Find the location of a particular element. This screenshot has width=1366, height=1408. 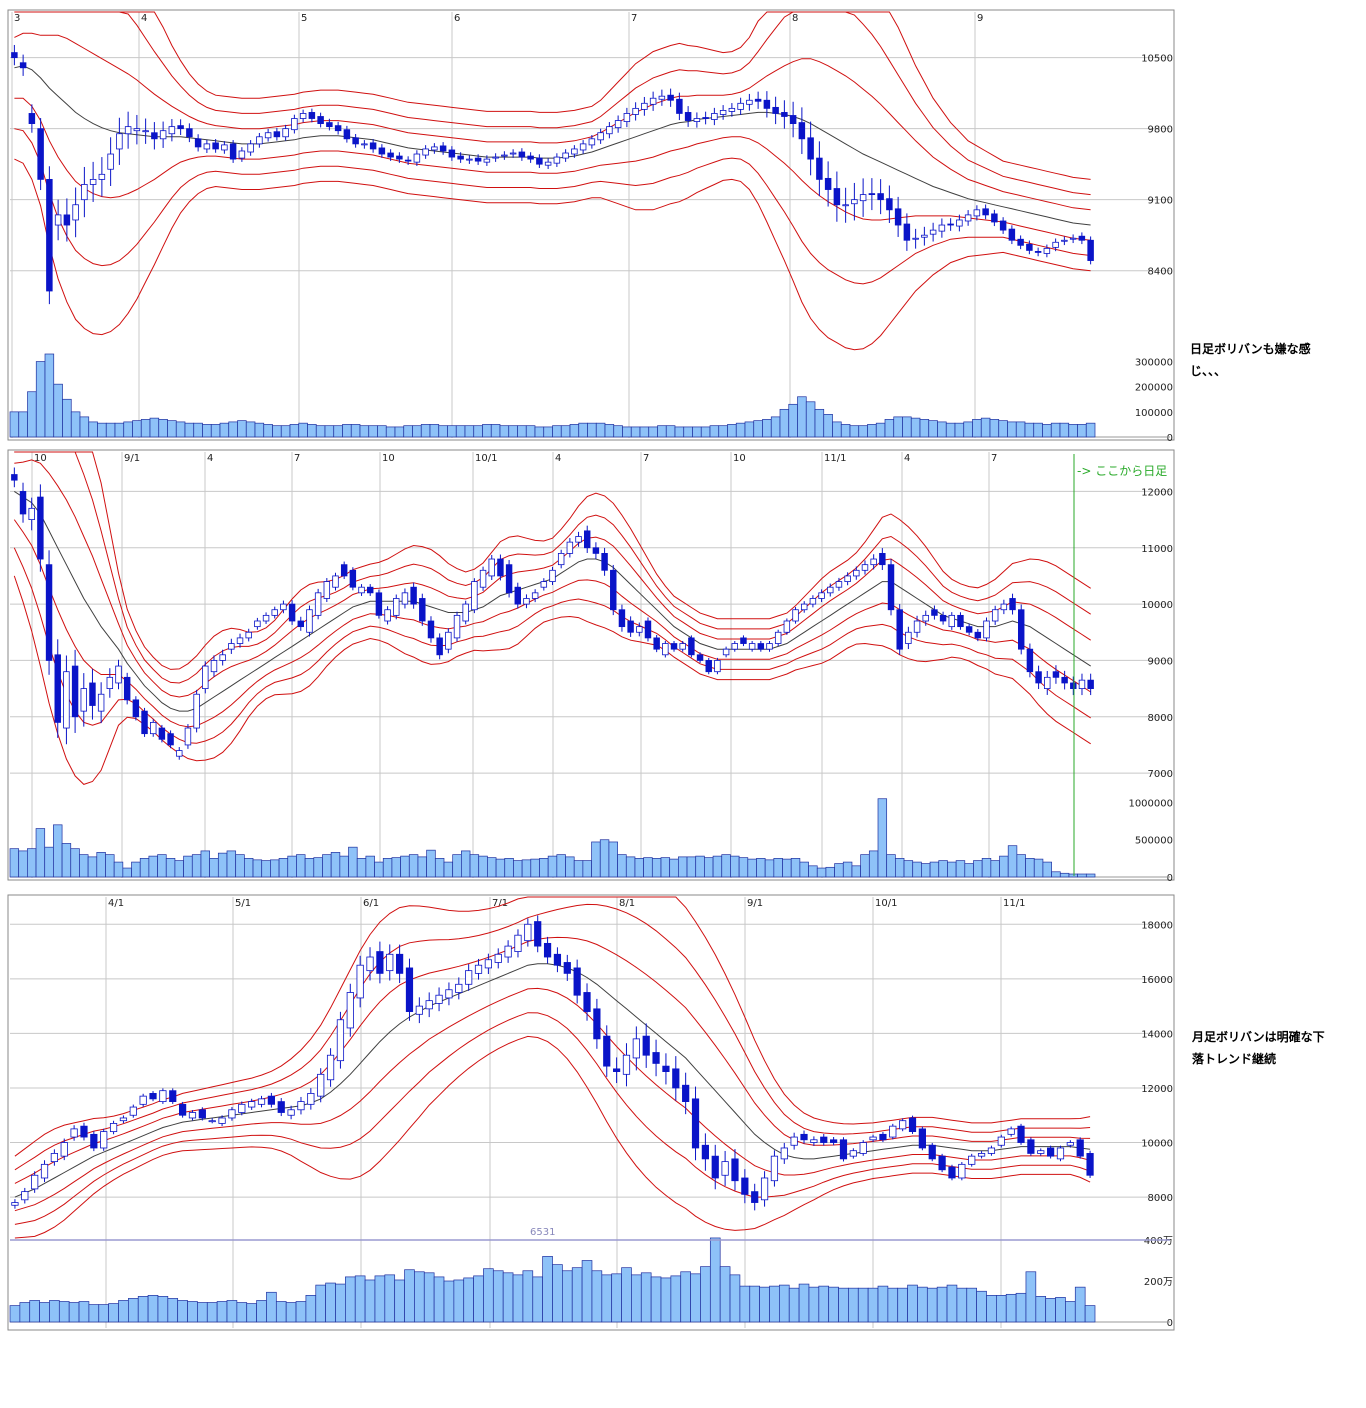

daily-lower-band-2sigma is located at coordinates (552, 206).